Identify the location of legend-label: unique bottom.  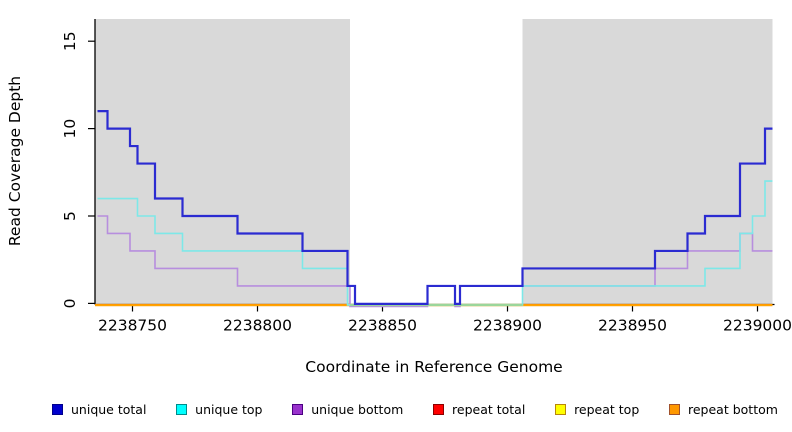
(357, 409).